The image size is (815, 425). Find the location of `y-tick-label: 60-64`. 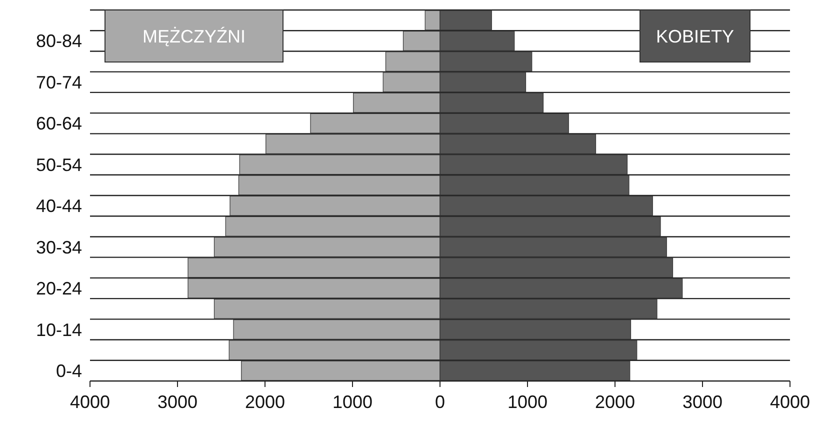

y-tick-label: 60-64 is located at coordinates (59, 124).